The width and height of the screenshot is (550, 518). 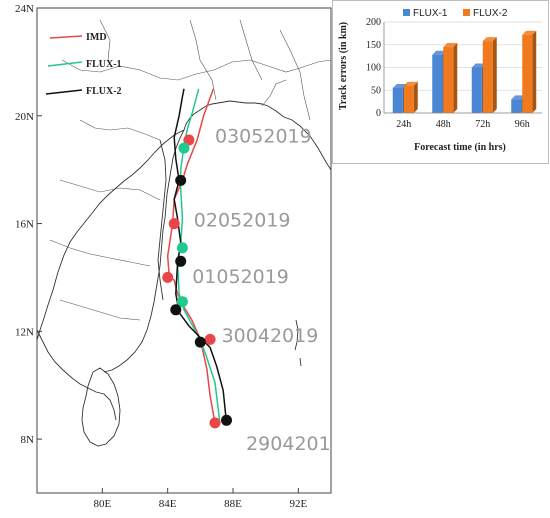 I want to click on lat-tick-label: 20N, so click(x=24, y=117).